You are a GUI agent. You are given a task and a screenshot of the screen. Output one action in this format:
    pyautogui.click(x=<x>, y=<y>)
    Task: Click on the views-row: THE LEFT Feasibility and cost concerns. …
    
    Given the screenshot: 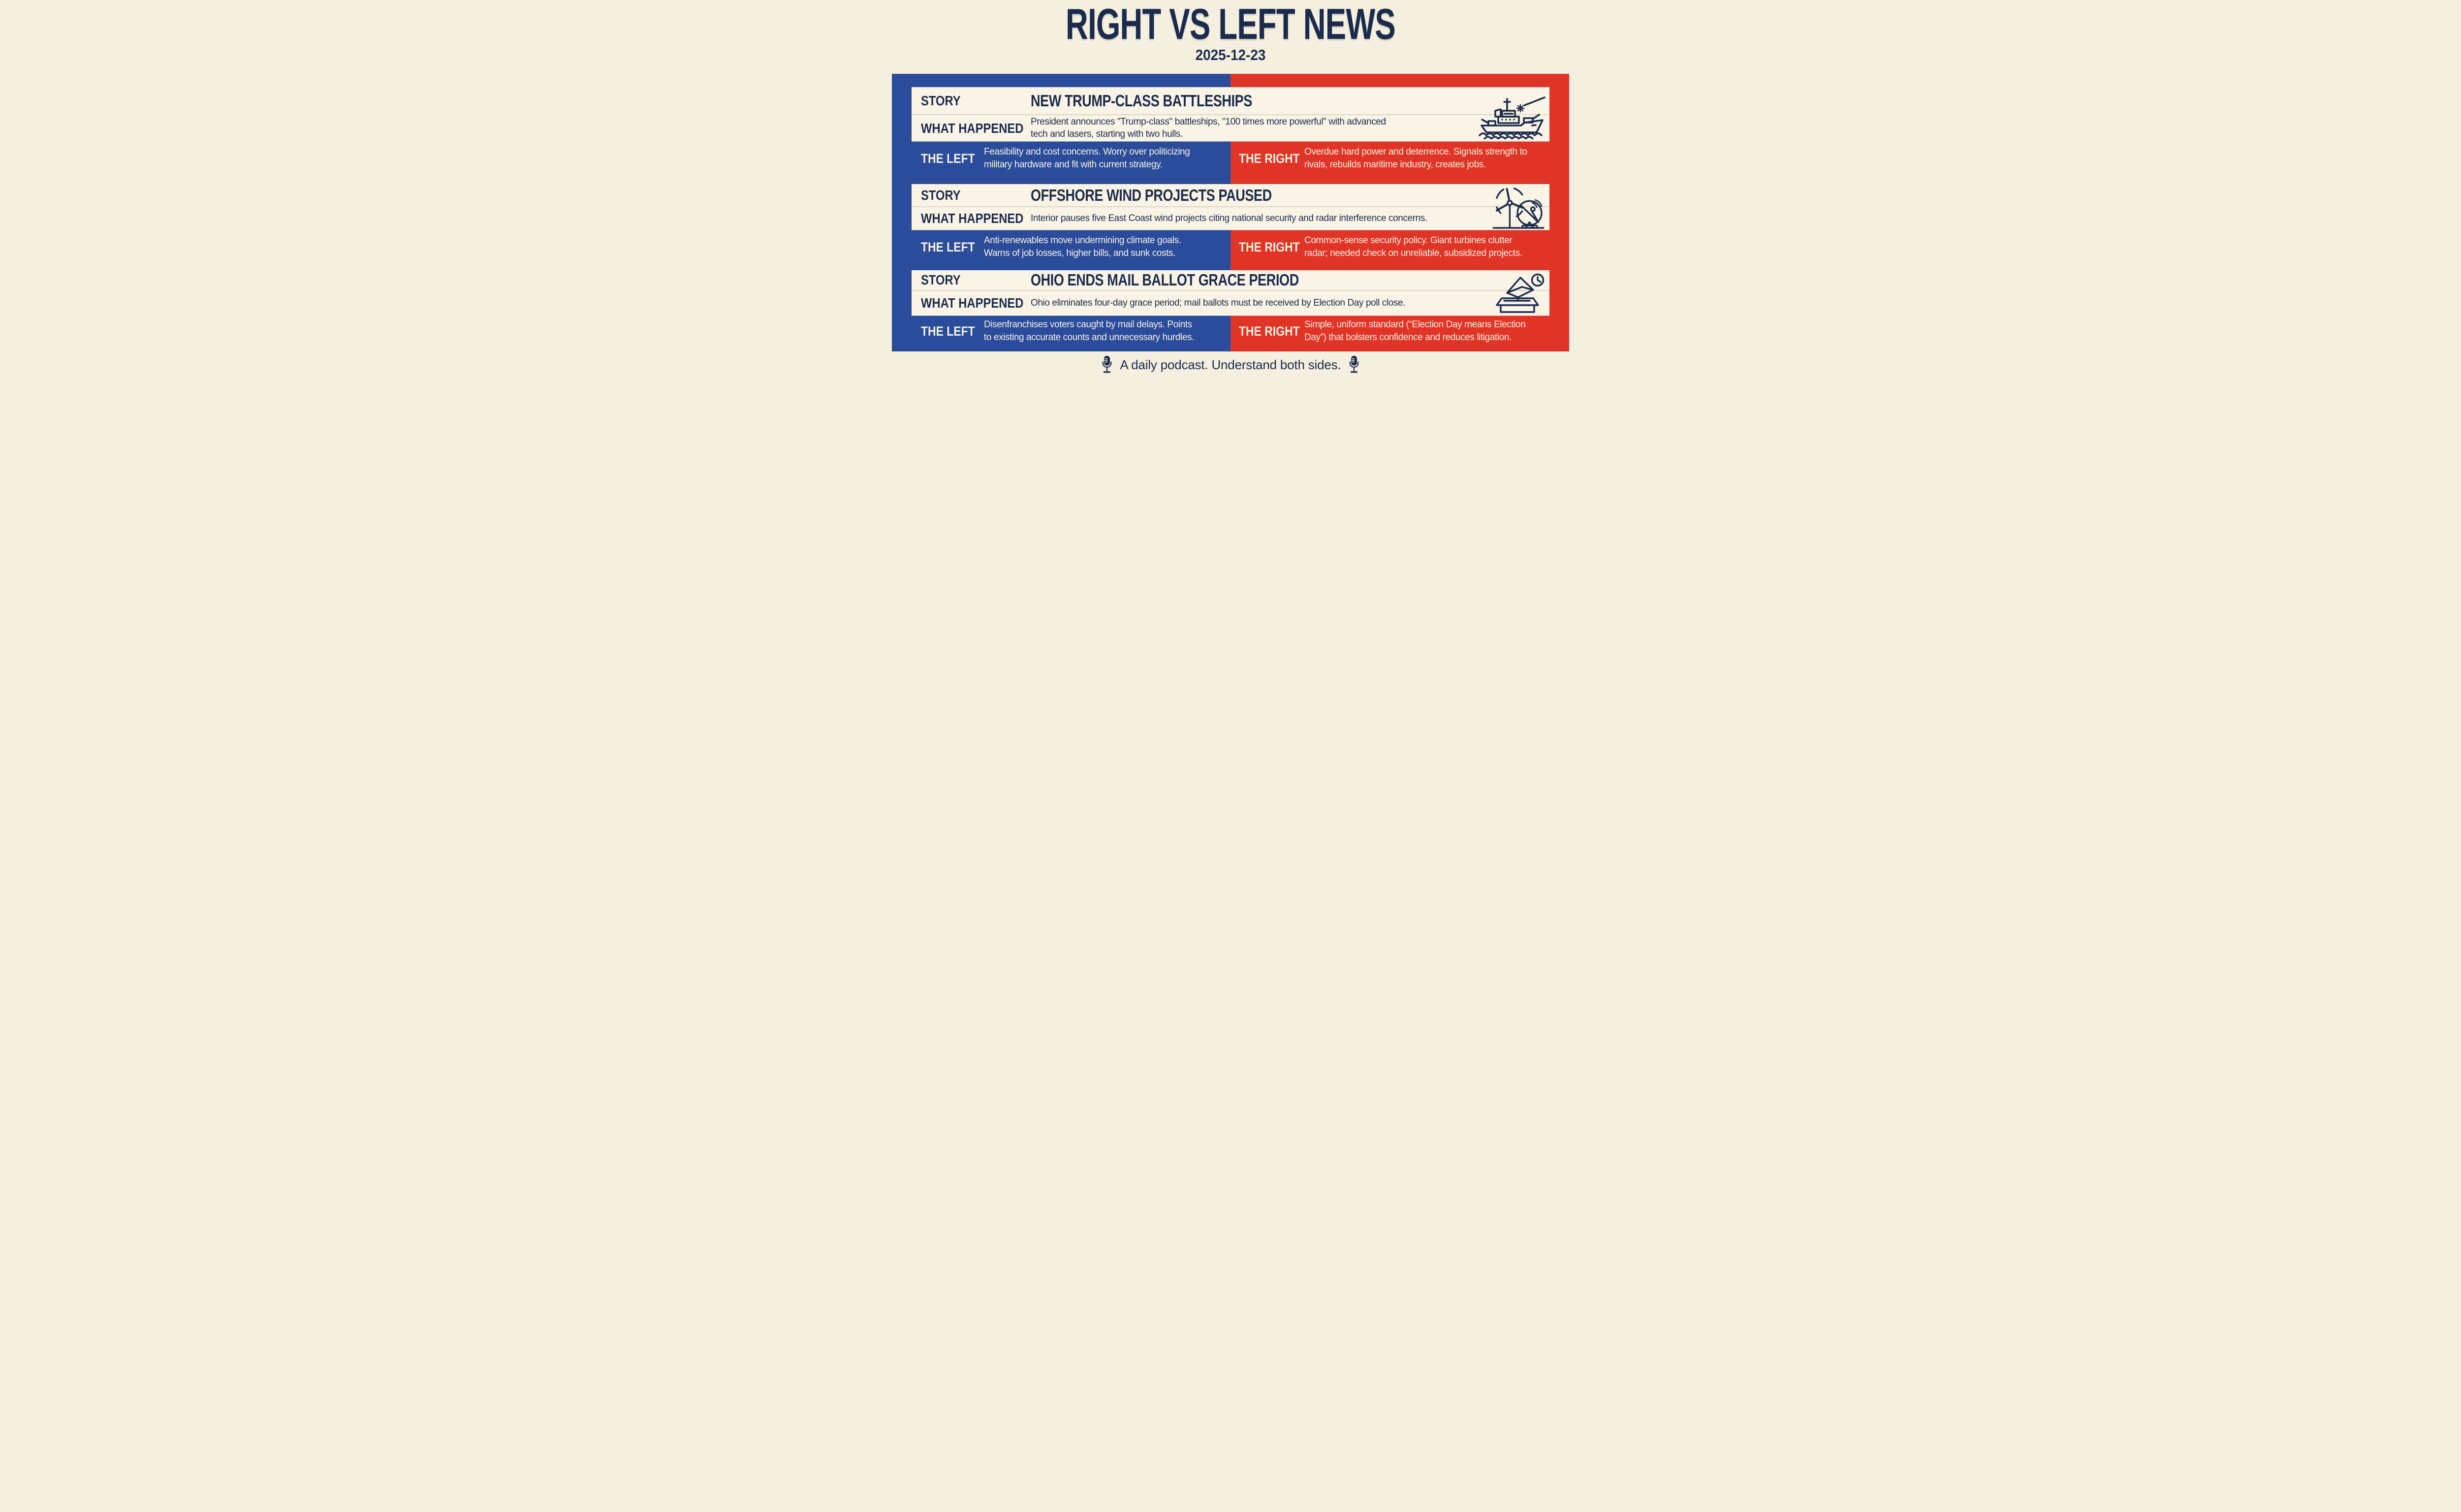 What is the action you would take?
    pyautogui.click(x=1230, y=162)
    